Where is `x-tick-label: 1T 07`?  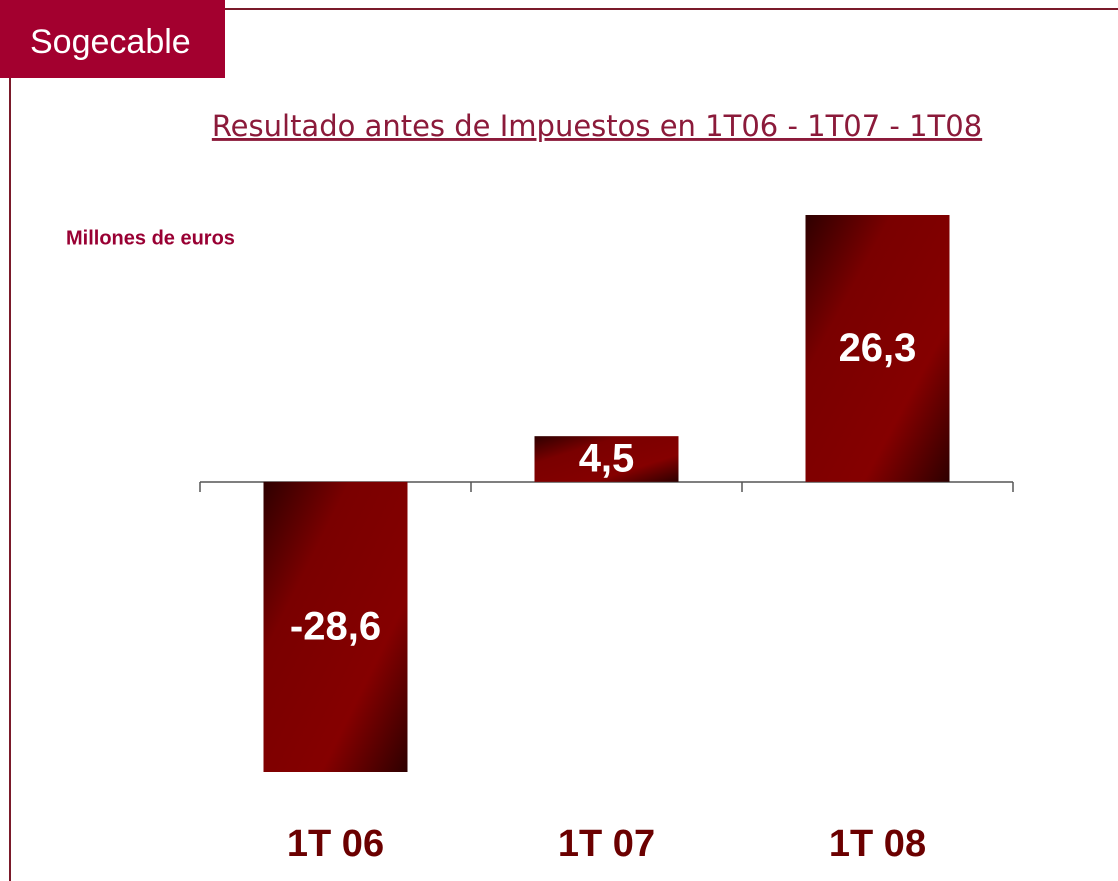
x-tick-label: 1T 07 is located at coordinates (606, 844).